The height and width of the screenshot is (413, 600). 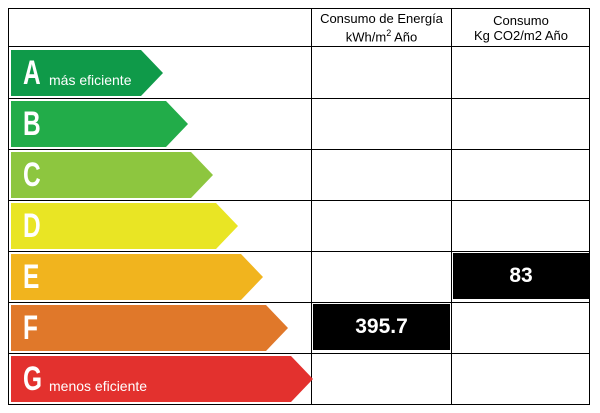 What do you see at coordinates (381, 327) in the screenshot?
I see `energy-value-box: 395.7` at bounding box center [381, 327].